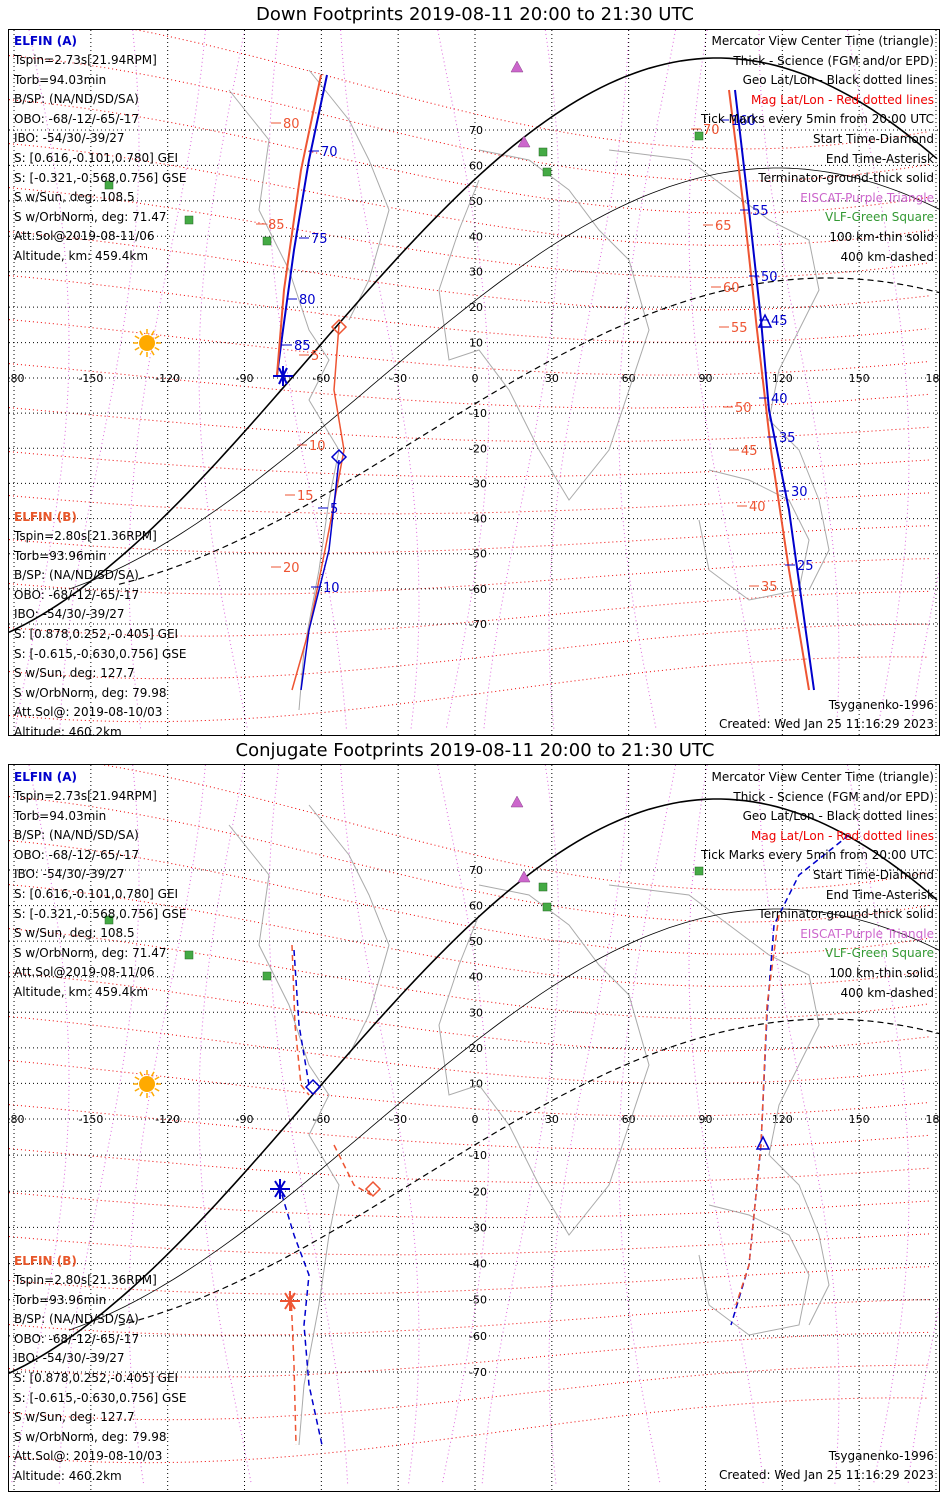 The height and width of the screenshot is (1500, 950). Describe the element at coordinates (167, 1119) in the screenshot. I see `lon-tick-label: -120` at that location.